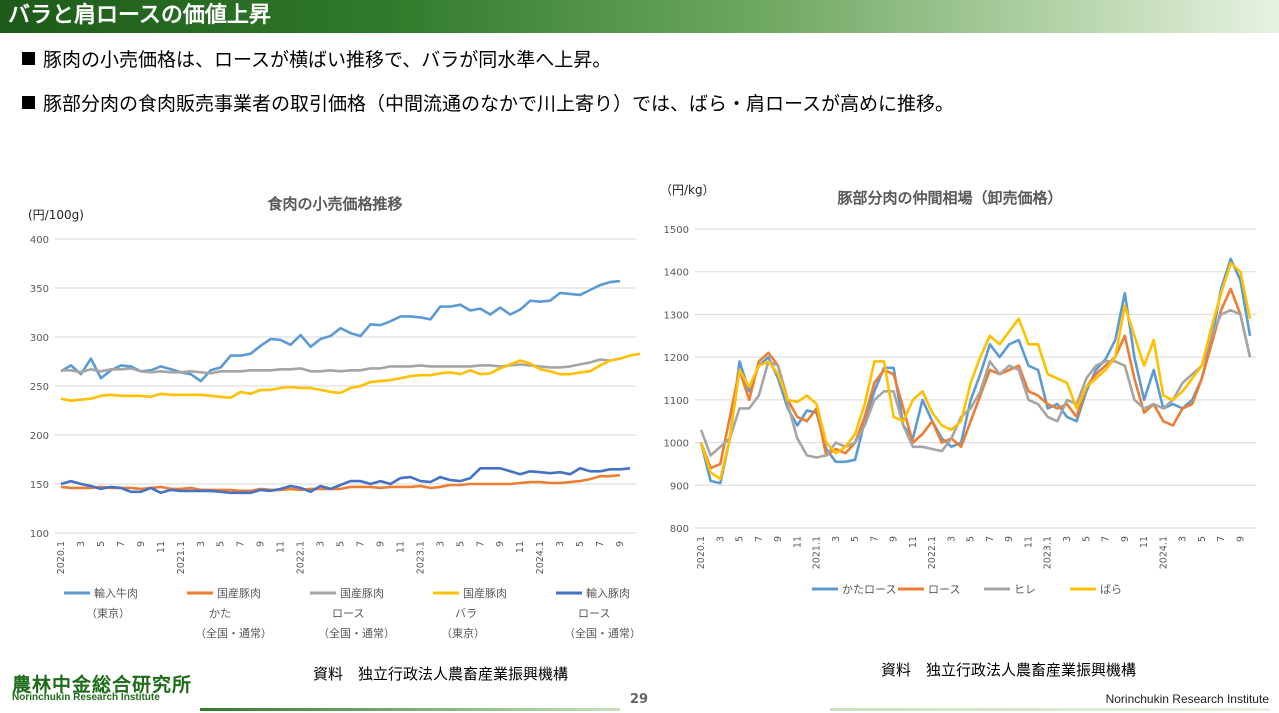 The width and height of the screenshot is (1279, 713). Describe the element at coordinates (39, 534) in the screenshot. I see `y-tick-label: 100` at that location.